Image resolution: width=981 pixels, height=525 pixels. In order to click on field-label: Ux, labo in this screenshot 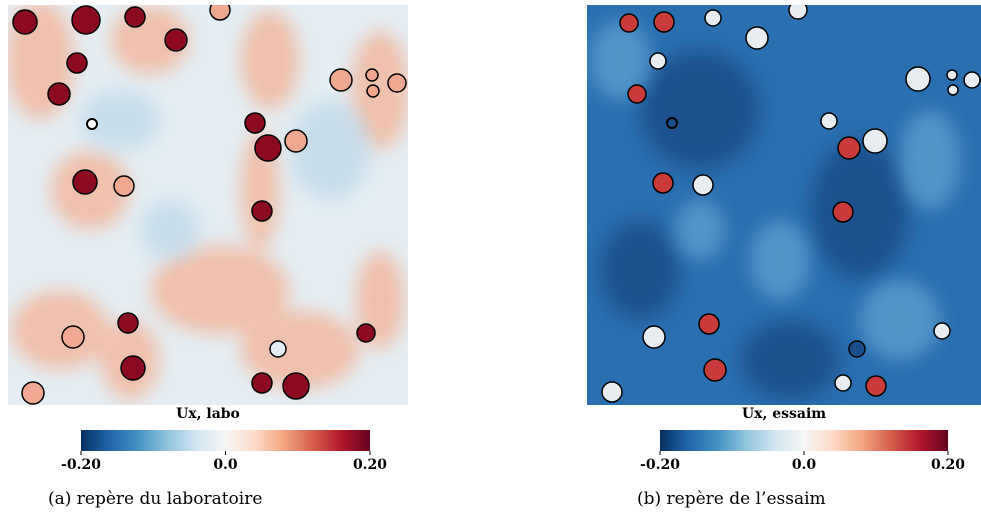, I will do `click(208, 414)`.